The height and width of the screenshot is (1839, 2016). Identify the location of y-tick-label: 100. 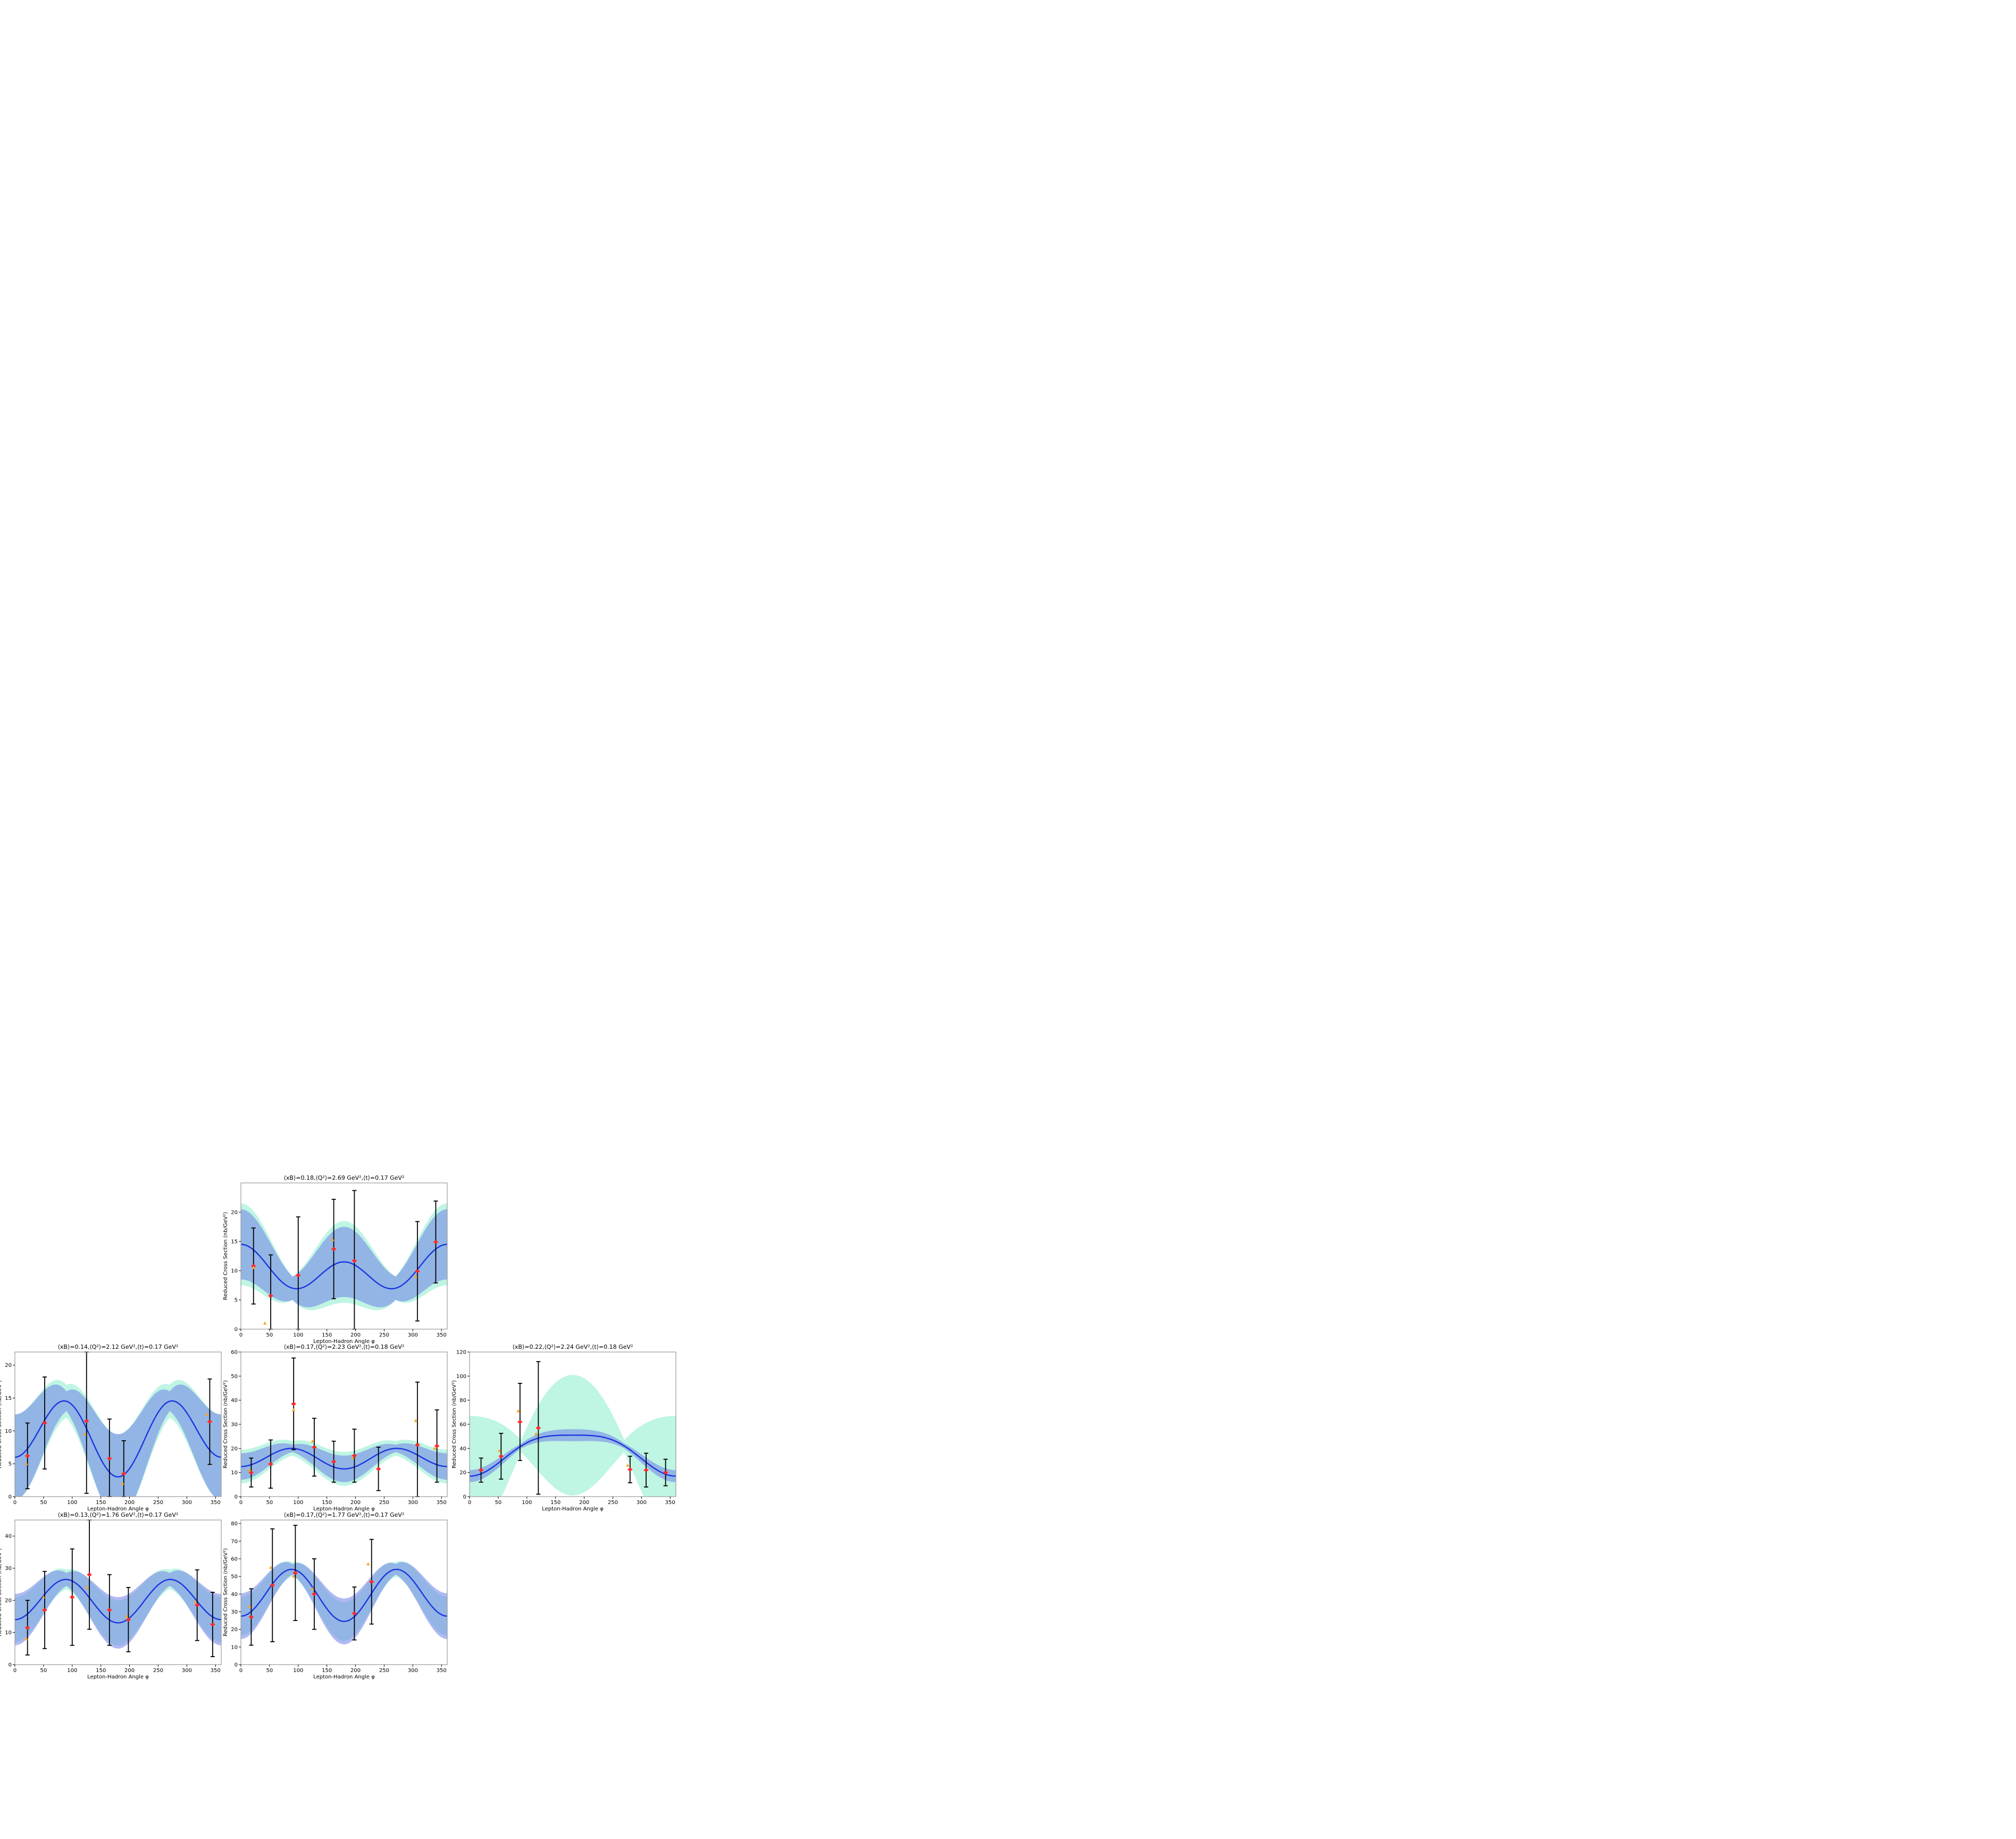
(461, 1377).